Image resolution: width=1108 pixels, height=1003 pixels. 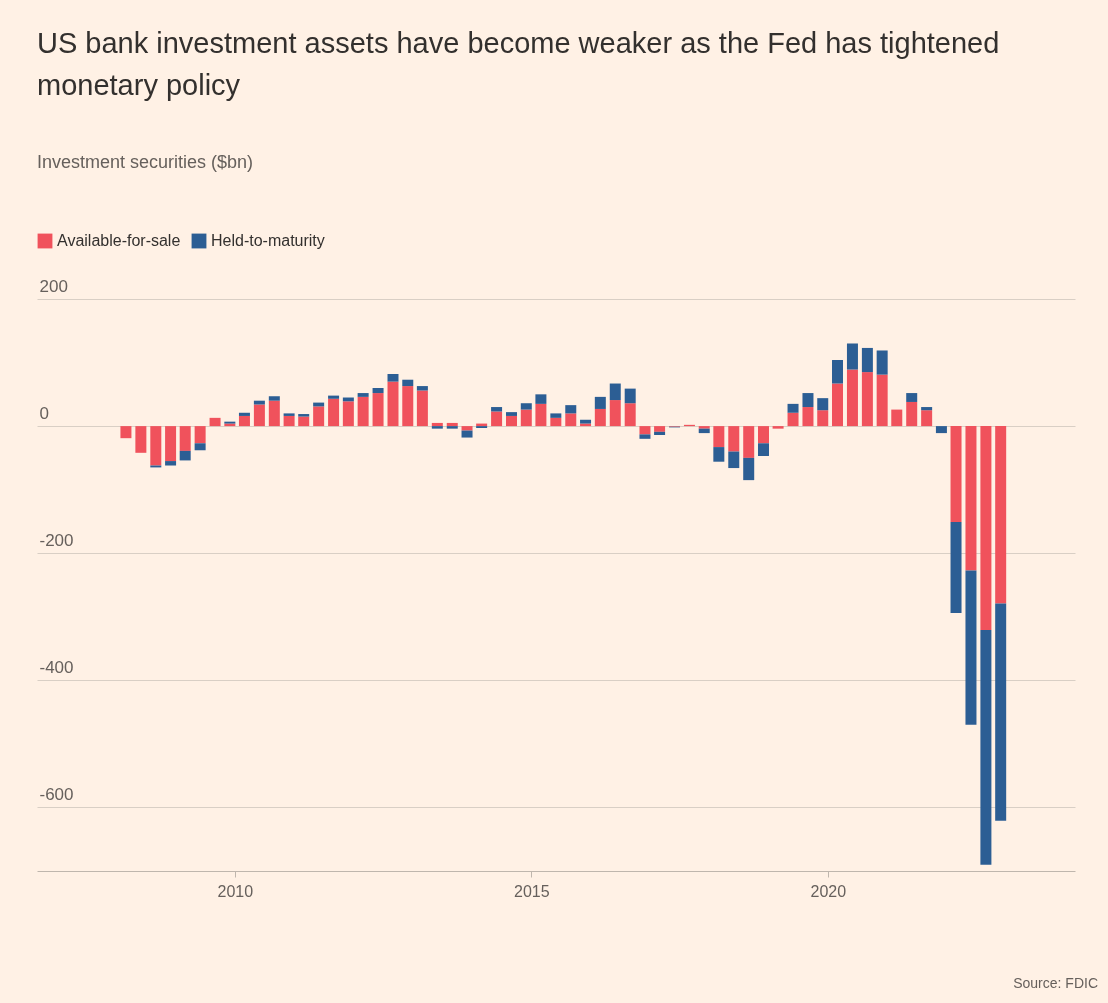 What do you see at coordinates (519, 64) in the screenshot?
I see `chart-title: US bank investment assets have become weaker as the Fed has tightened monetary policy` at bounding box center [519, 64].